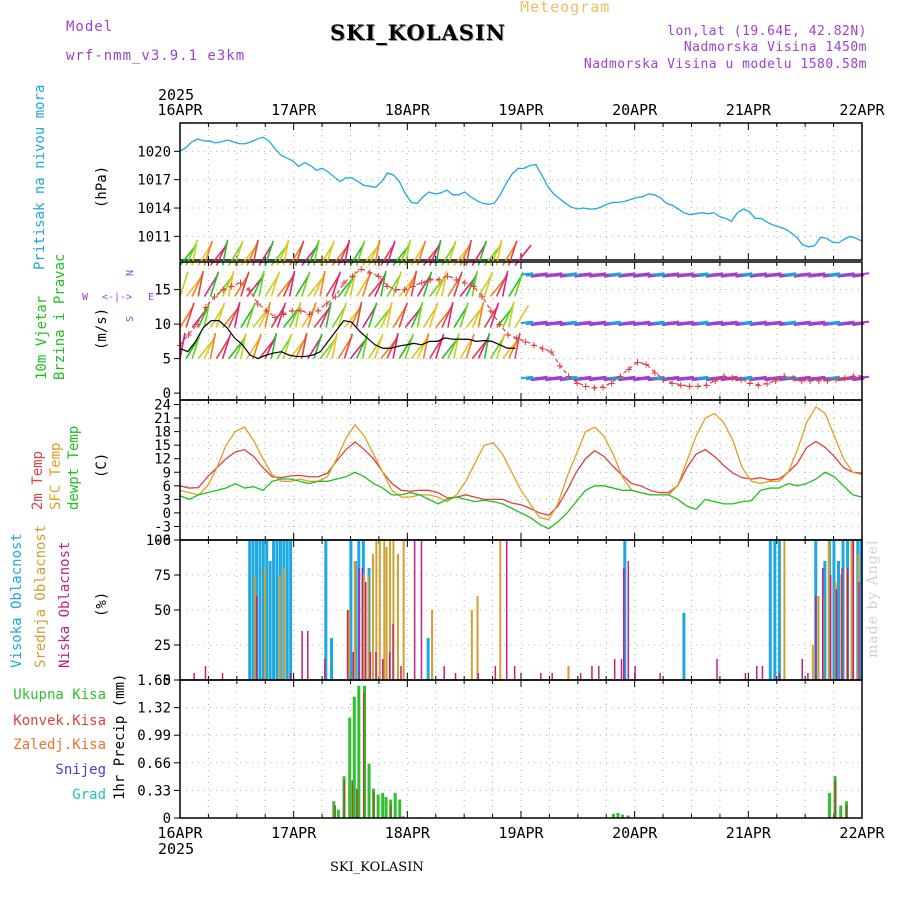 The width and height of the screenshot is (900, 900). Describe the element at coordinates (154, 791) in the screenshot. I see `y-tick-label: 0.33` at that location.